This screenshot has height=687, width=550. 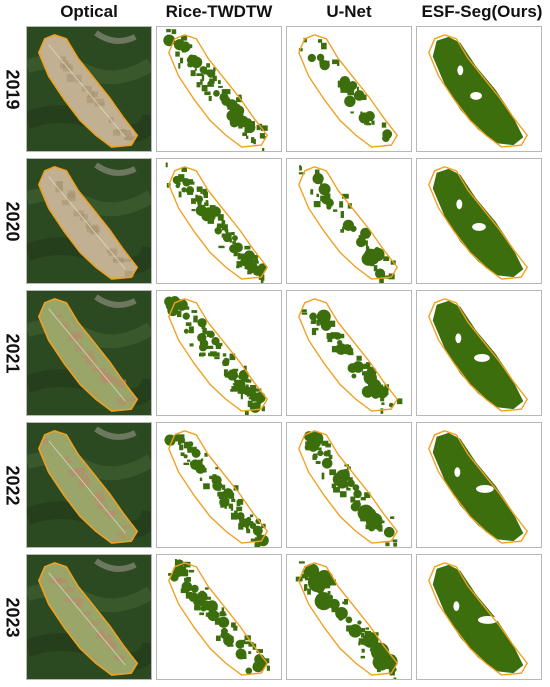 I want to click on row-label-2023: 2023, so click(x=12, y=617).